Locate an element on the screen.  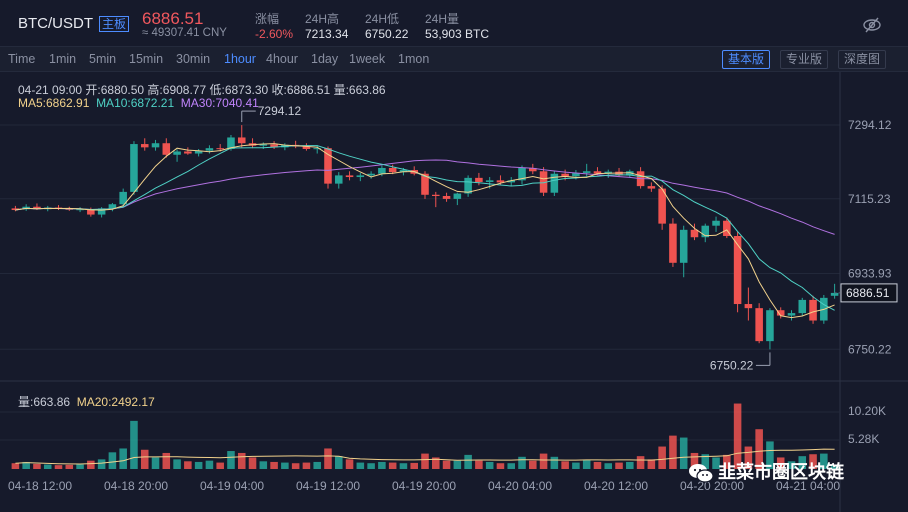
price-axis-label: 7115.23 is located at coordinates (869, 199).